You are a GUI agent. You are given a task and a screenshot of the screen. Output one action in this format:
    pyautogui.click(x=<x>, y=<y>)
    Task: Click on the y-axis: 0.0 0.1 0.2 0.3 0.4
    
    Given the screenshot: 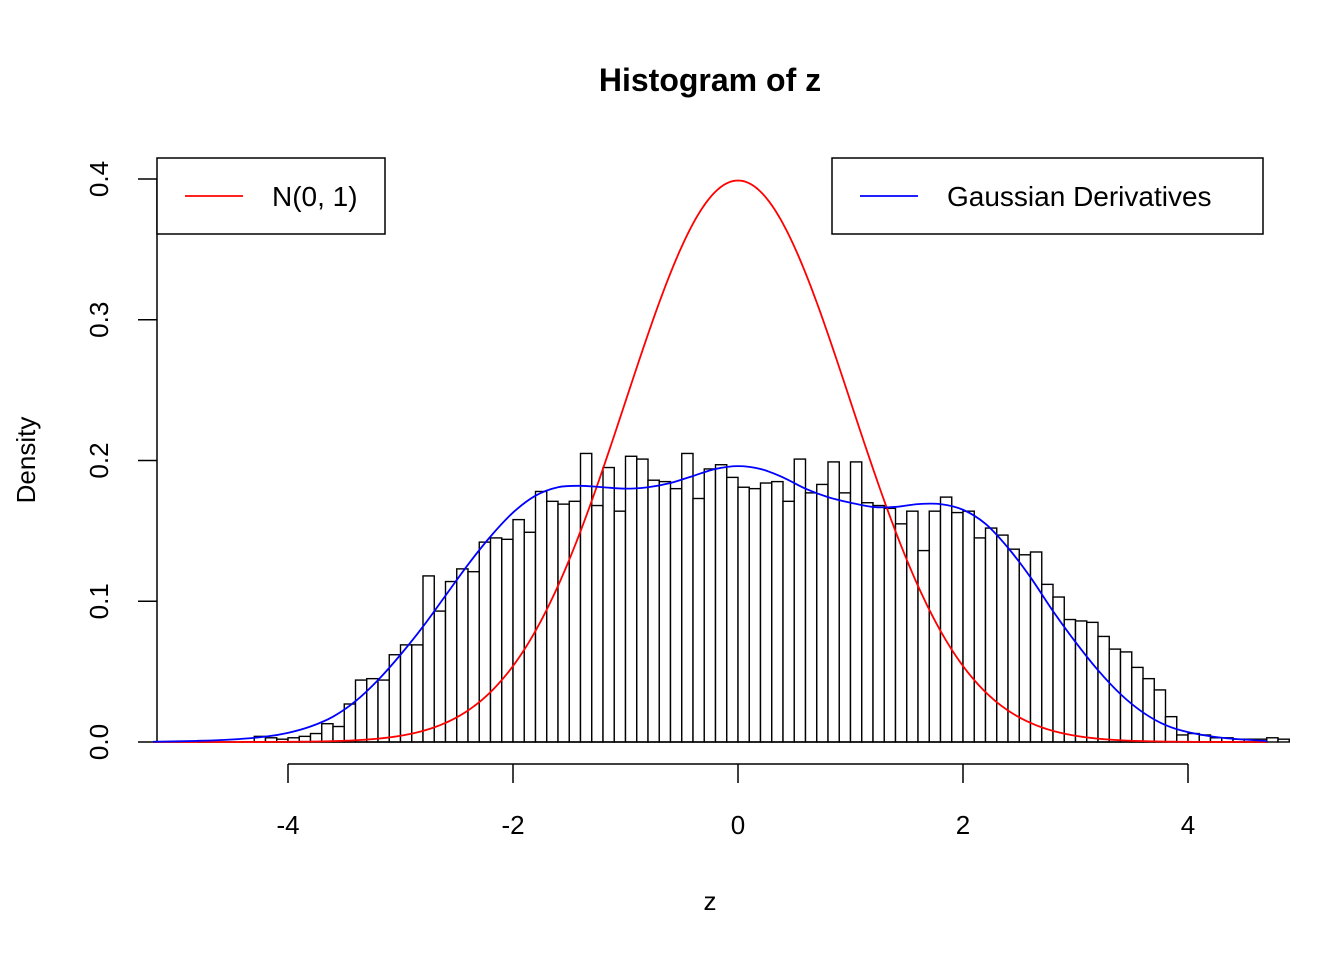 What is the action you would take?
    pyautogui.click(x=121, y=460)
    